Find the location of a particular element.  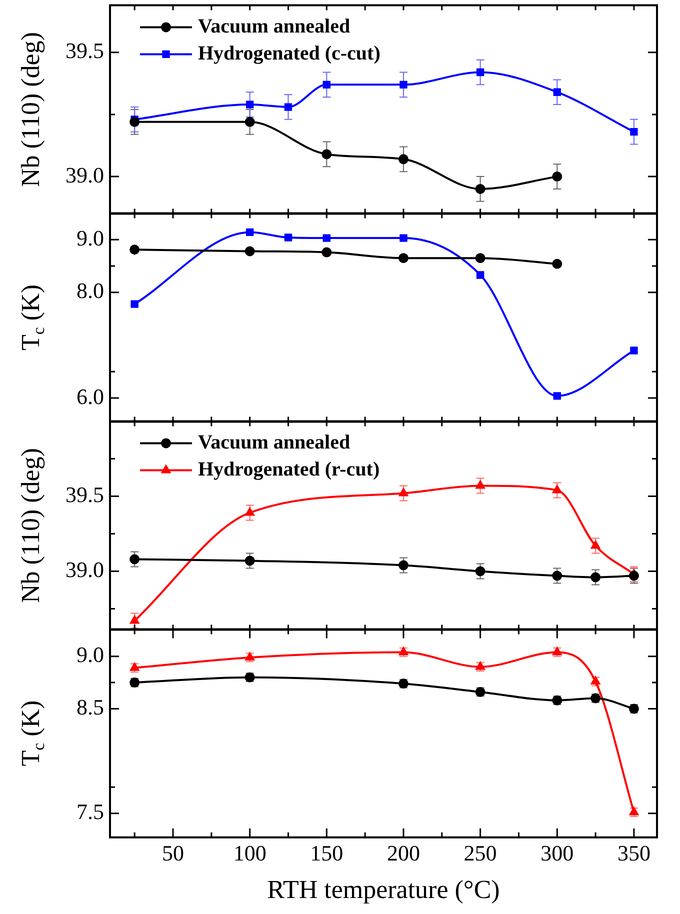

legend-label: Hydrogenated (r-cut) is located at coordinates (289, 469).